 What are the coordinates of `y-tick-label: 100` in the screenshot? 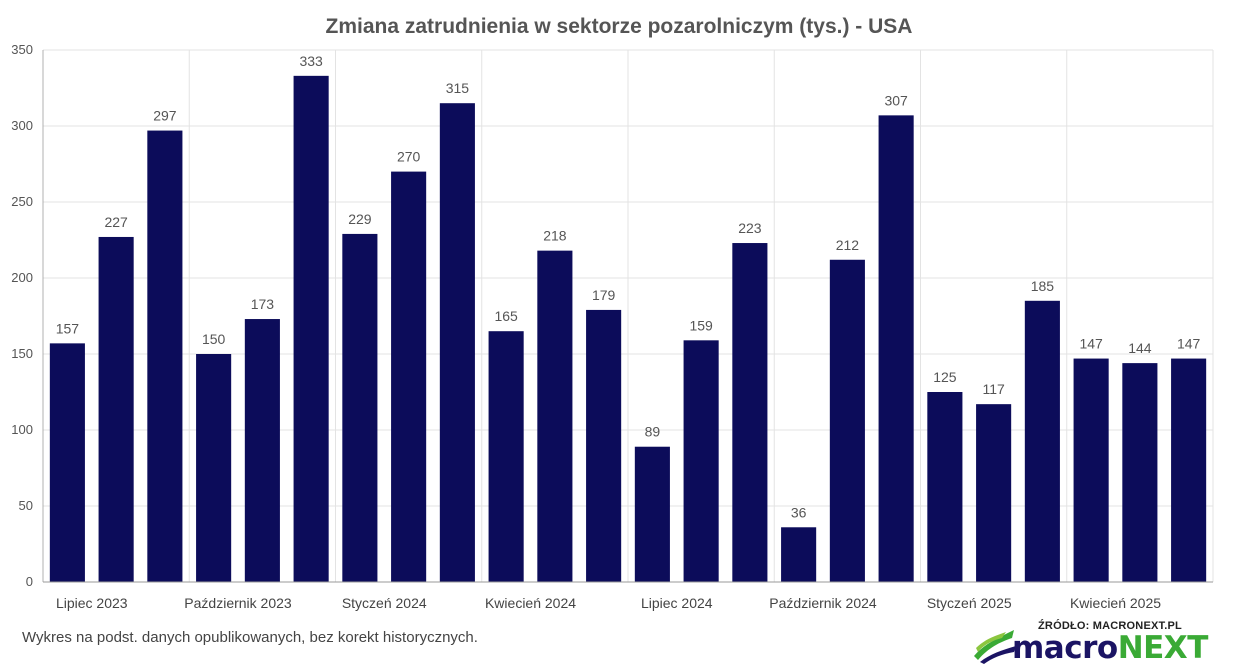 It's located at (22, 429).